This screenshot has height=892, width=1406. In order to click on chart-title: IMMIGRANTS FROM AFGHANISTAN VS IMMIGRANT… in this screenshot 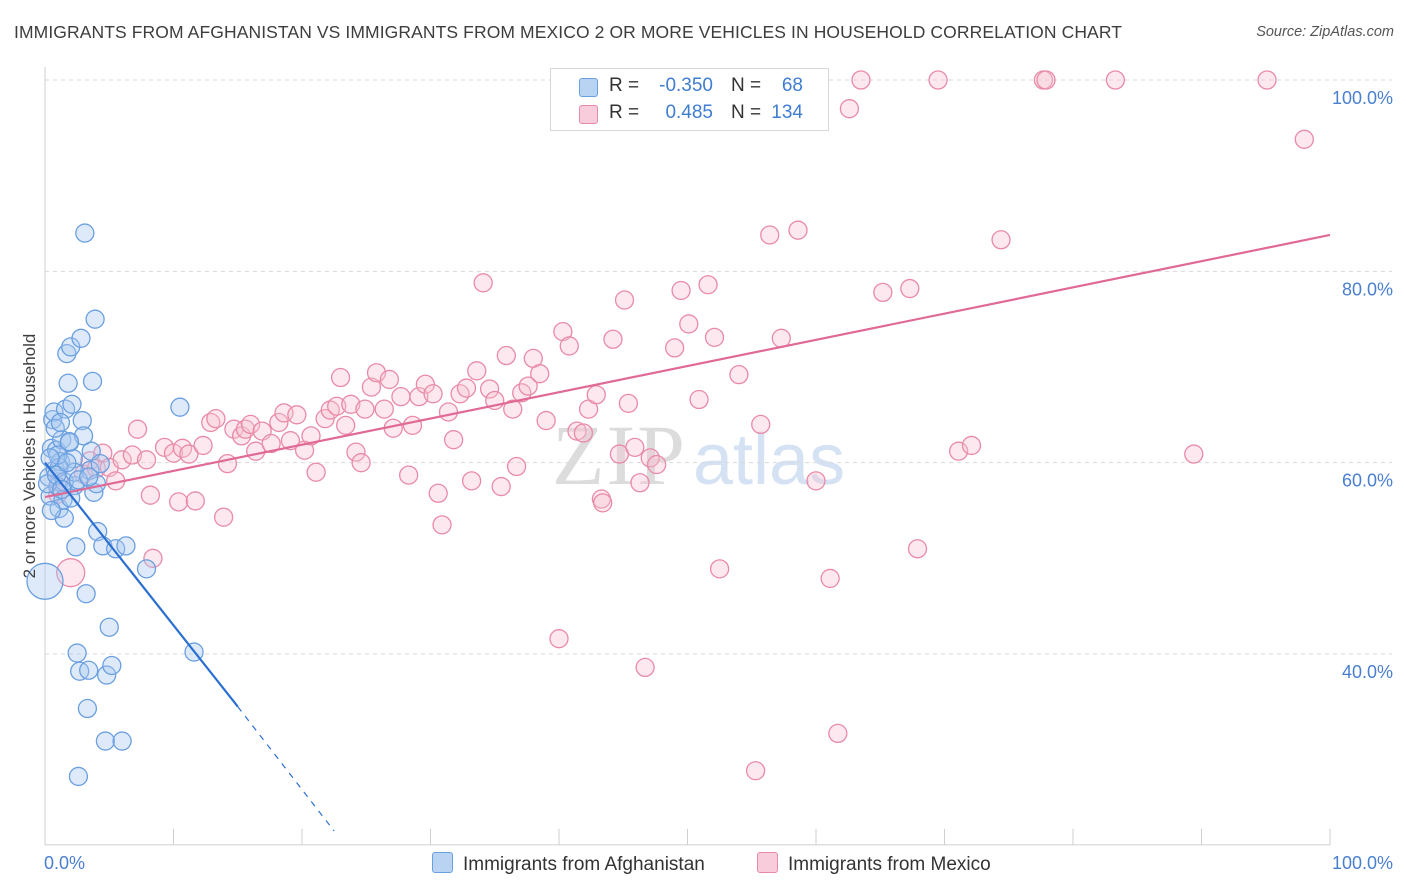, I will do `click(568, 32)`.